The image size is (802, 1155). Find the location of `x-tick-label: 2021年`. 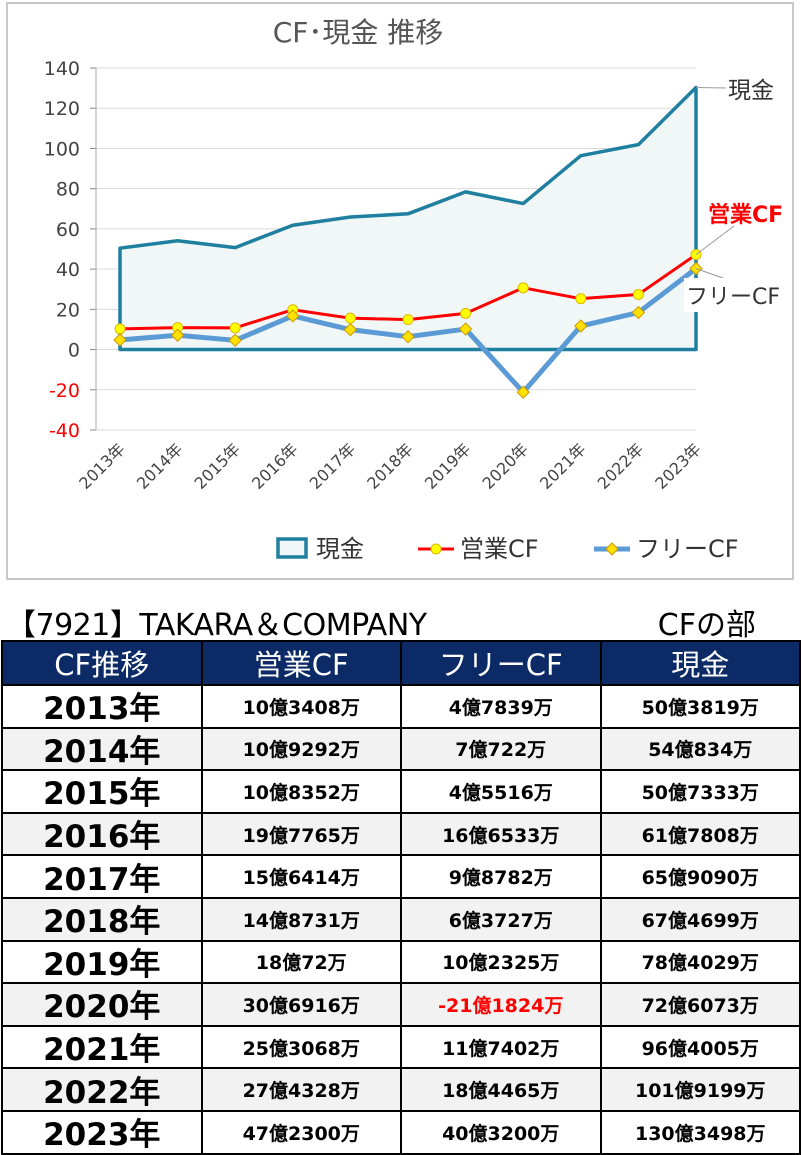

x-tick-label: 2021年 is located at coordinates (563, 466).